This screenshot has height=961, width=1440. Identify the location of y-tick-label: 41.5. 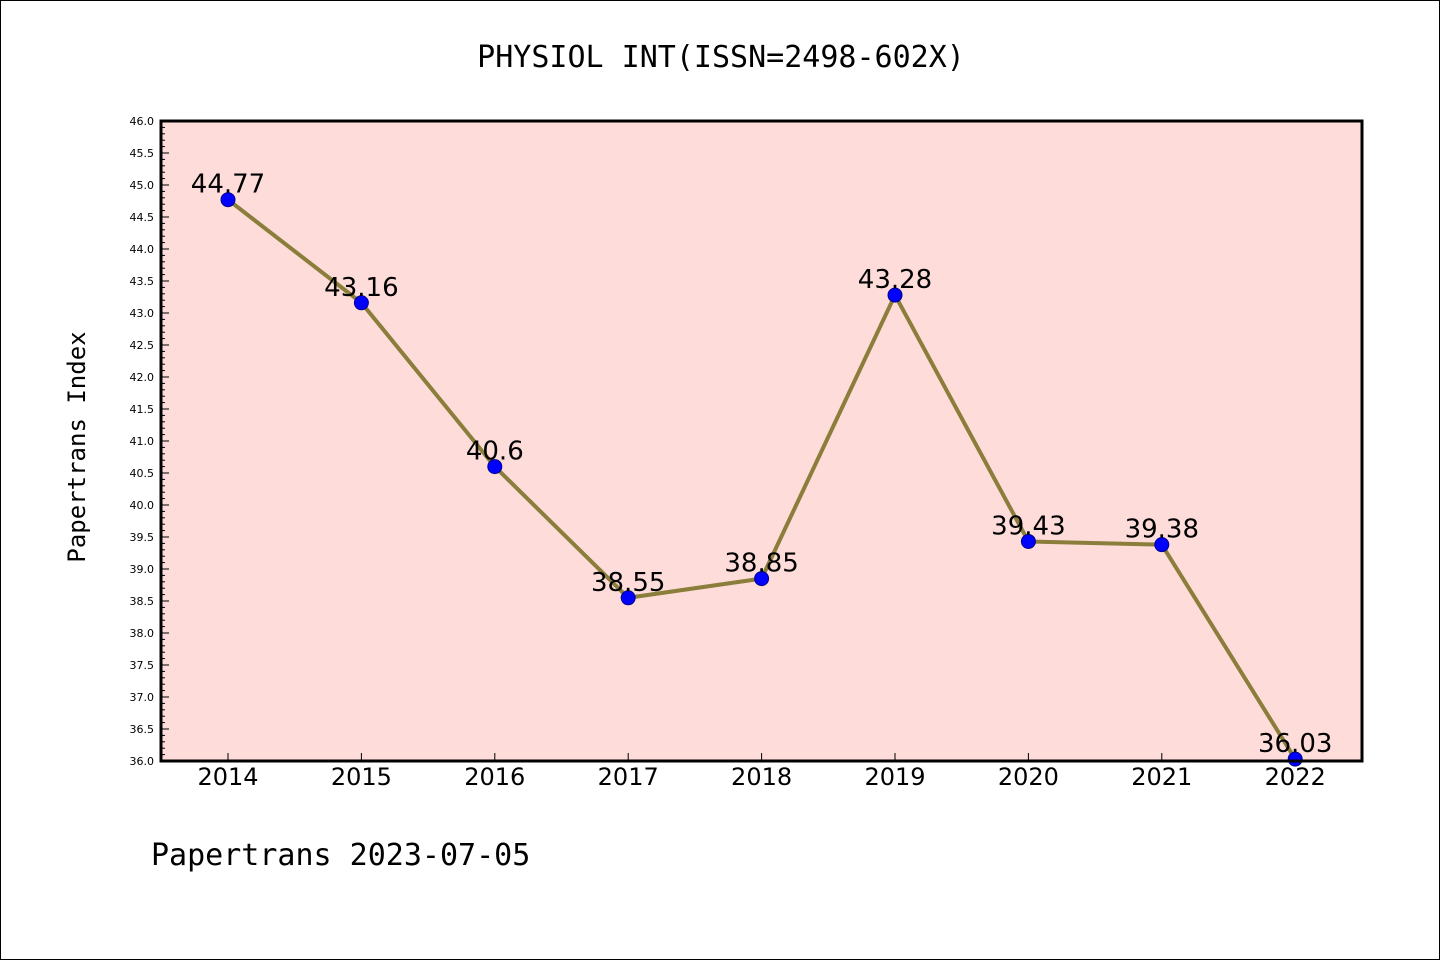
(142, 409).